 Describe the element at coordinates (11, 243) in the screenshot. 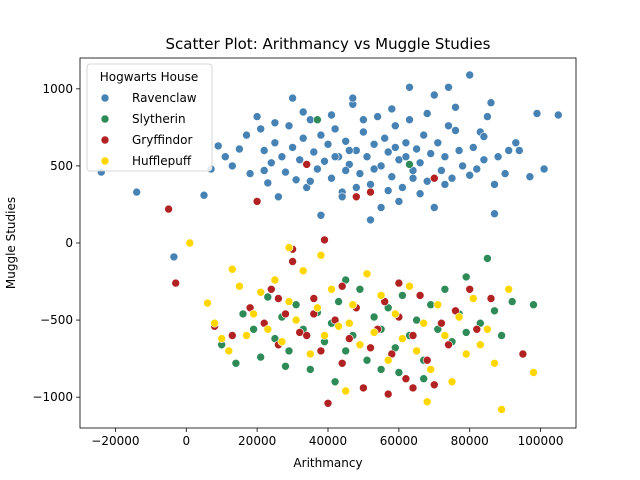

I see `y-axis-title: Muggle Studies` at that location.